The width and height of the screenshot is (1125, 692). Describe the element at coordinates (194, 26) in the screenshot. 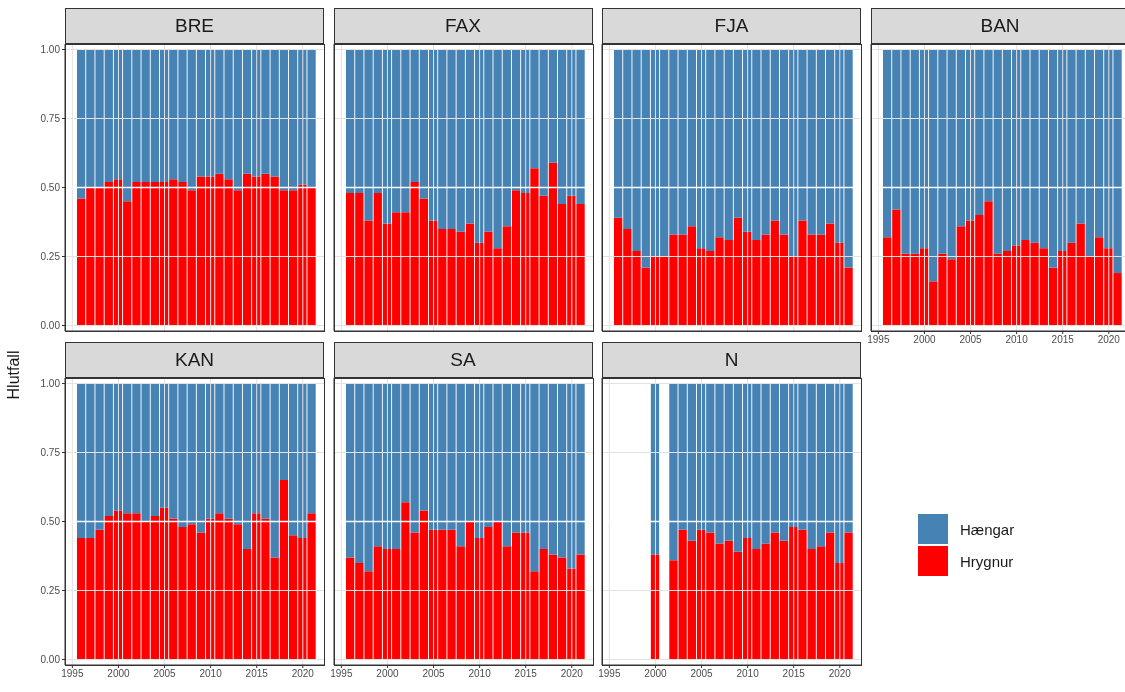

I see `chart-title: BRE` at that location.